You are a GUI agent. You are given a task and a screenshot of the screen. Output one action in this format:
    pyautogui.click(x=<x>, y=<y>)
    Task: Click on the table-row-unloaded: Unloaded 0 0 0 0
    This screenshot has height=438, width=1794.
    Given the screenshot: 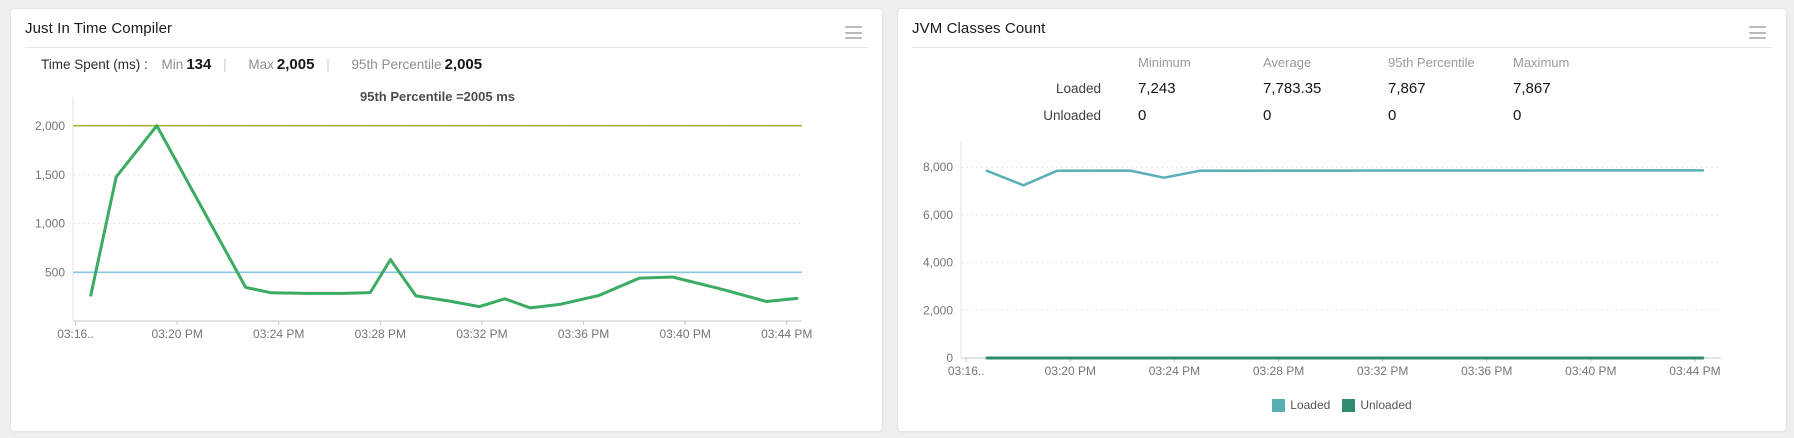 What is the action you would take?
    pyautogui.click(x=1342, y=120)
    